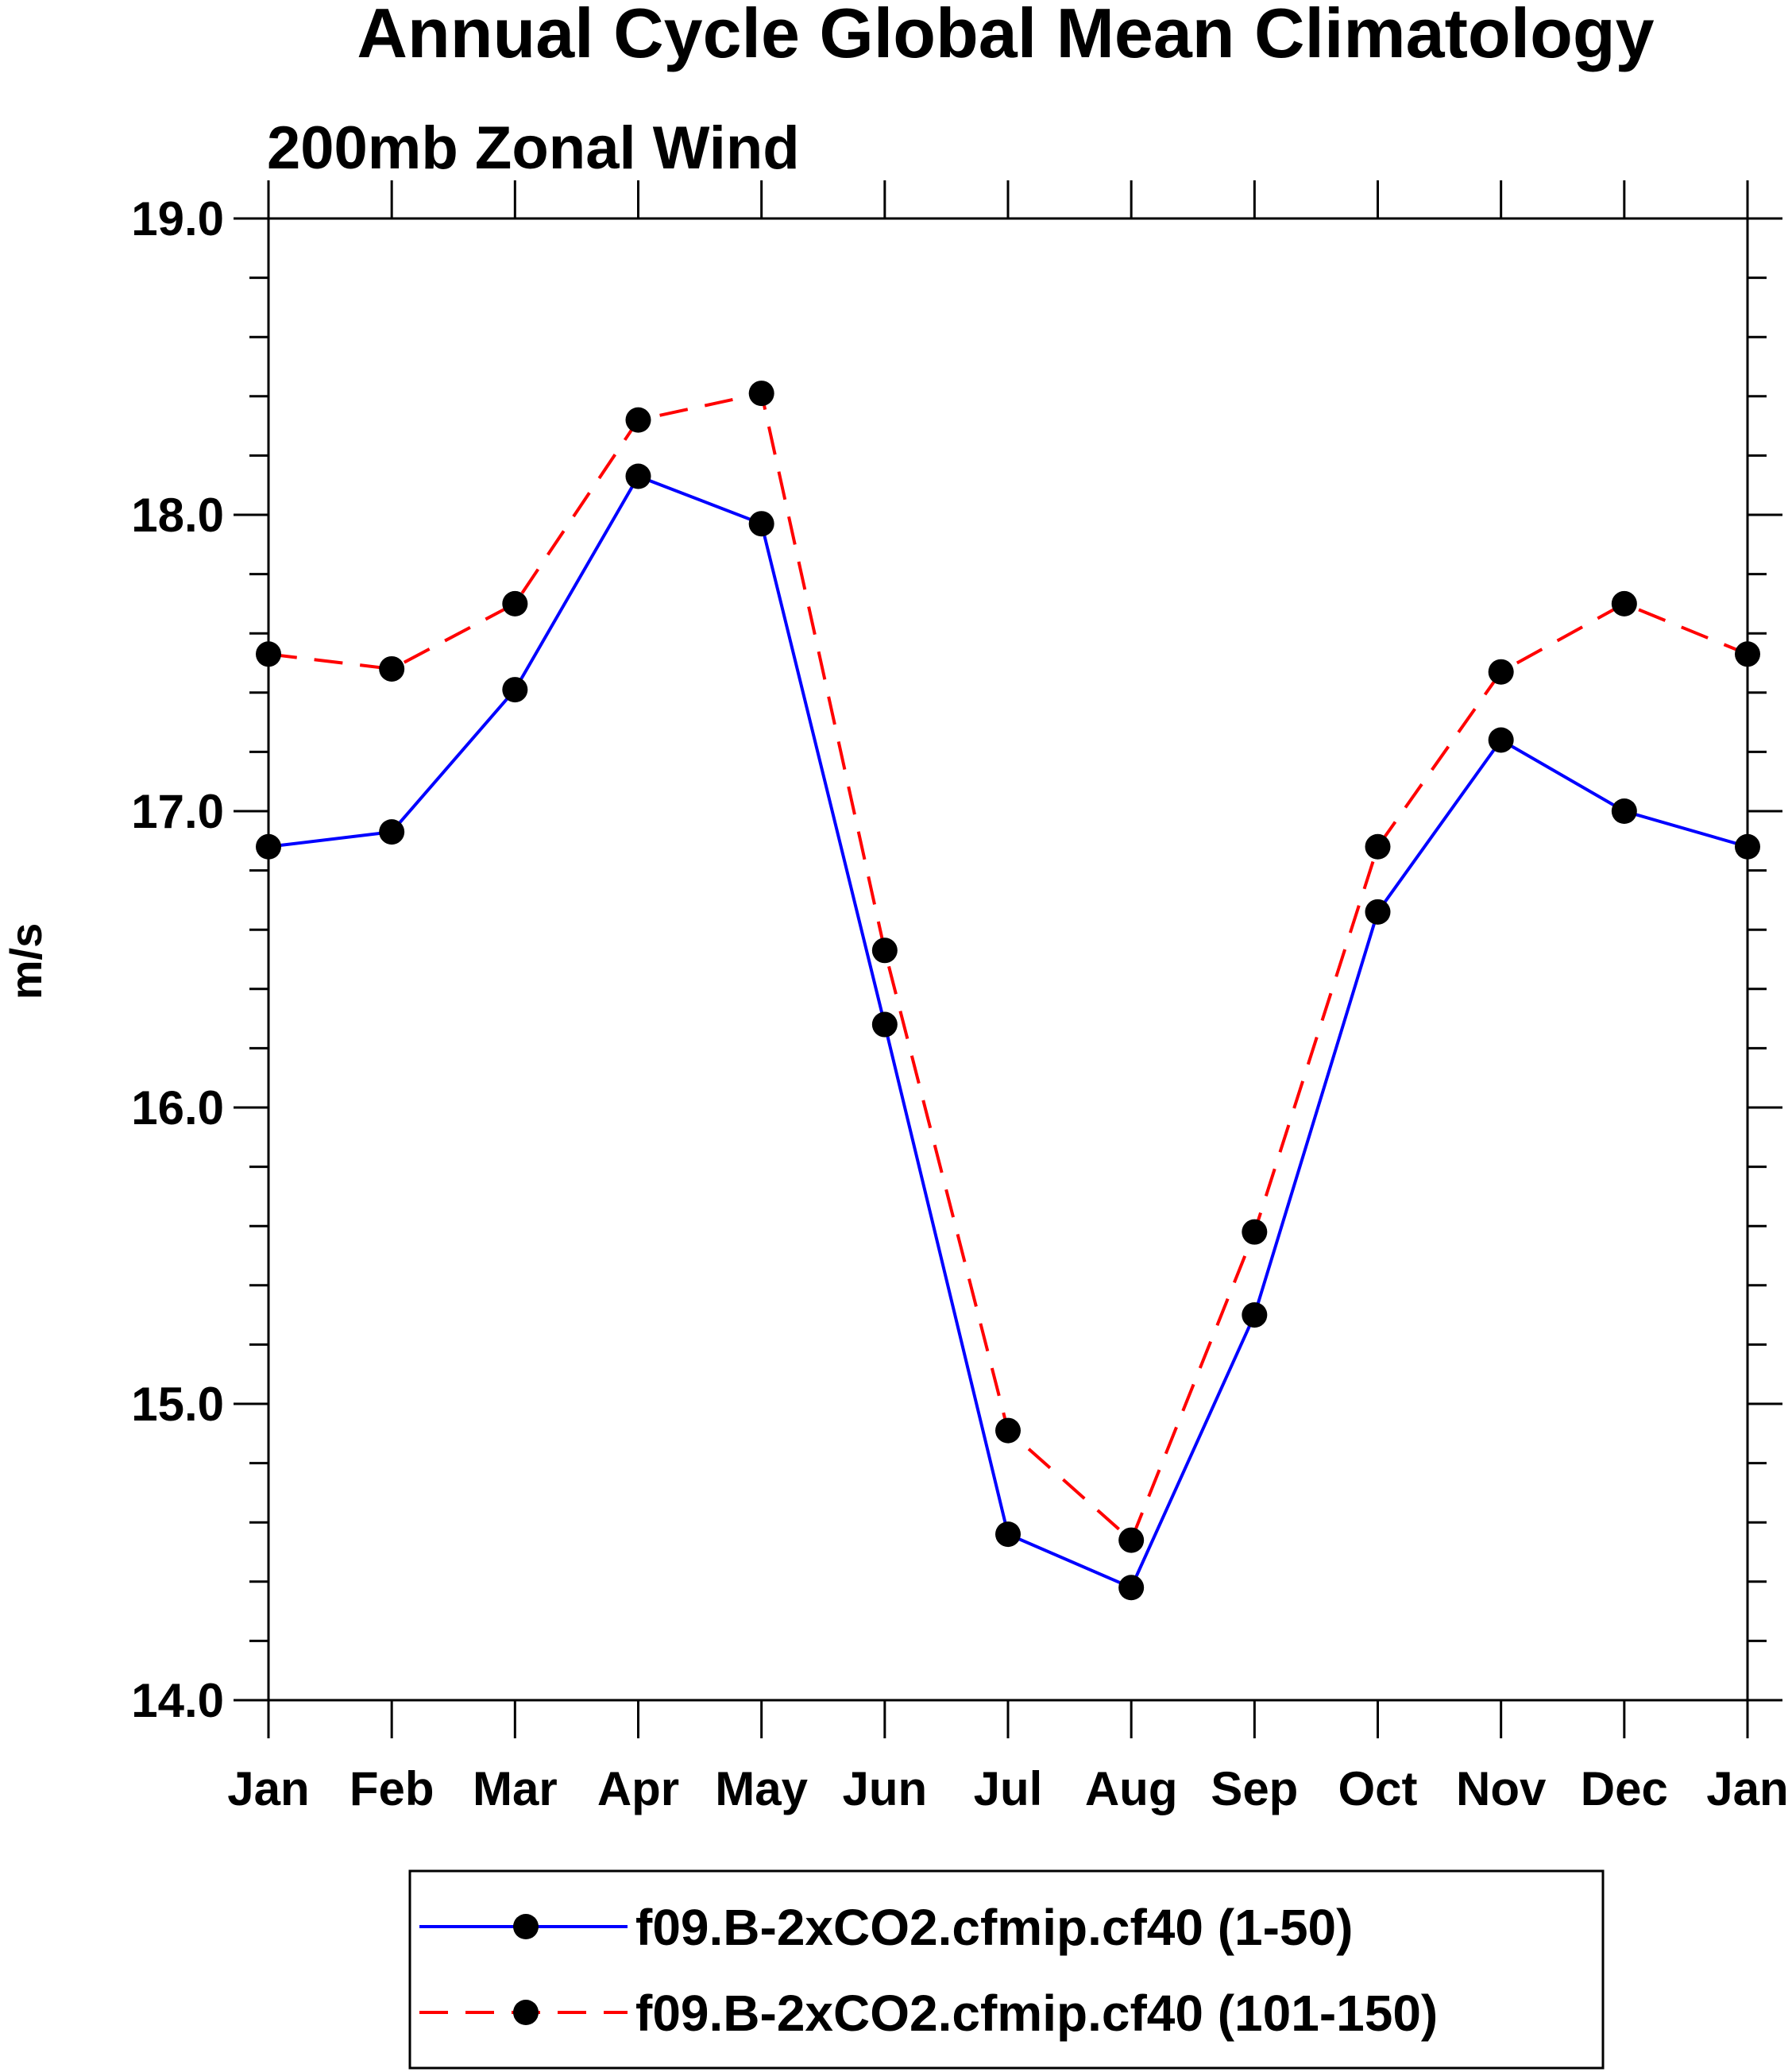  I want to click on x-tick-label: Dec, so click(1624, 1788).